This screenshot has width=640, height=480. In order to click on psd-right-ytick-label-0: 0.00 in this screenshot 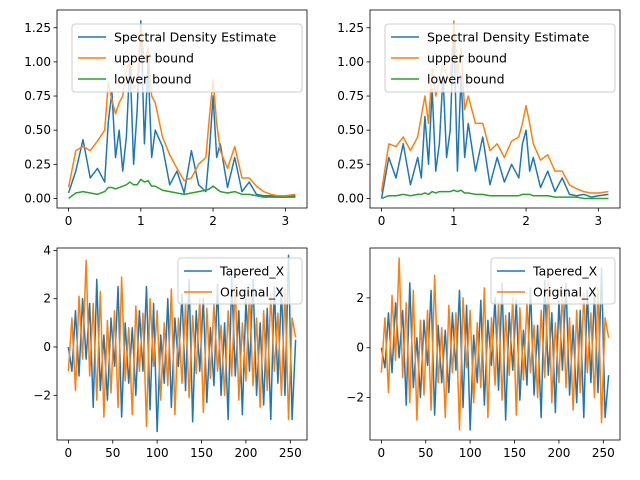, I will do `click(350, 198)`.